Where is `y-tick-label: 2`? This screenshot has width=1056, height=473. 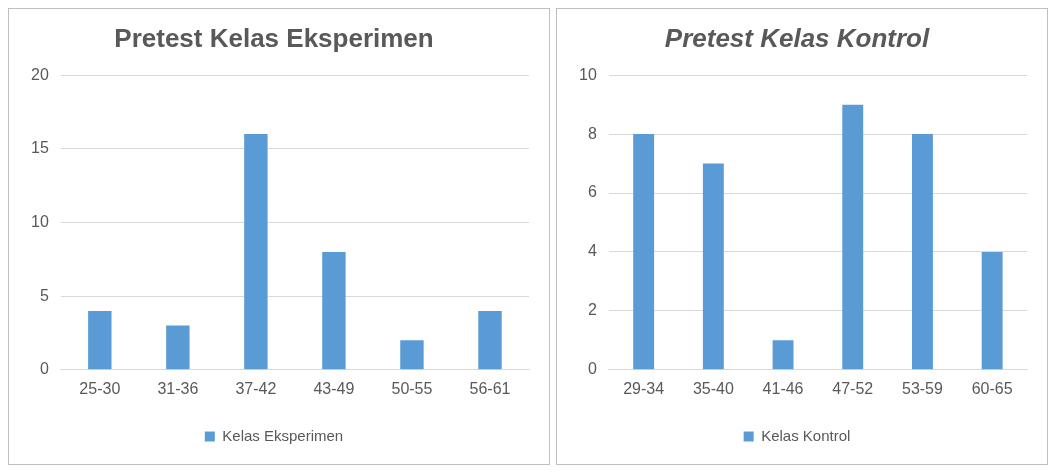 y-tick-label: 2 is located at coordinates (592, 310).